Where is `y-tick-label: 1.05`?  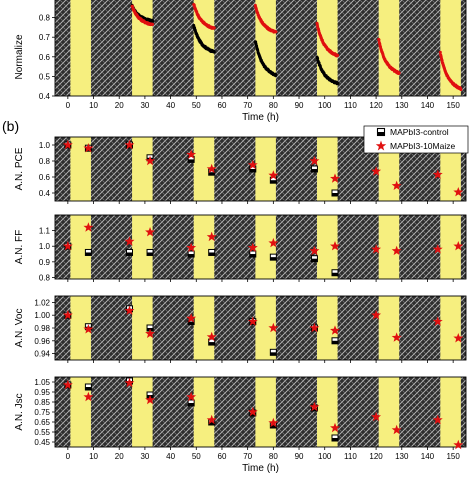
y-tick-label: 1.05 is located at coordinates (42, 382).